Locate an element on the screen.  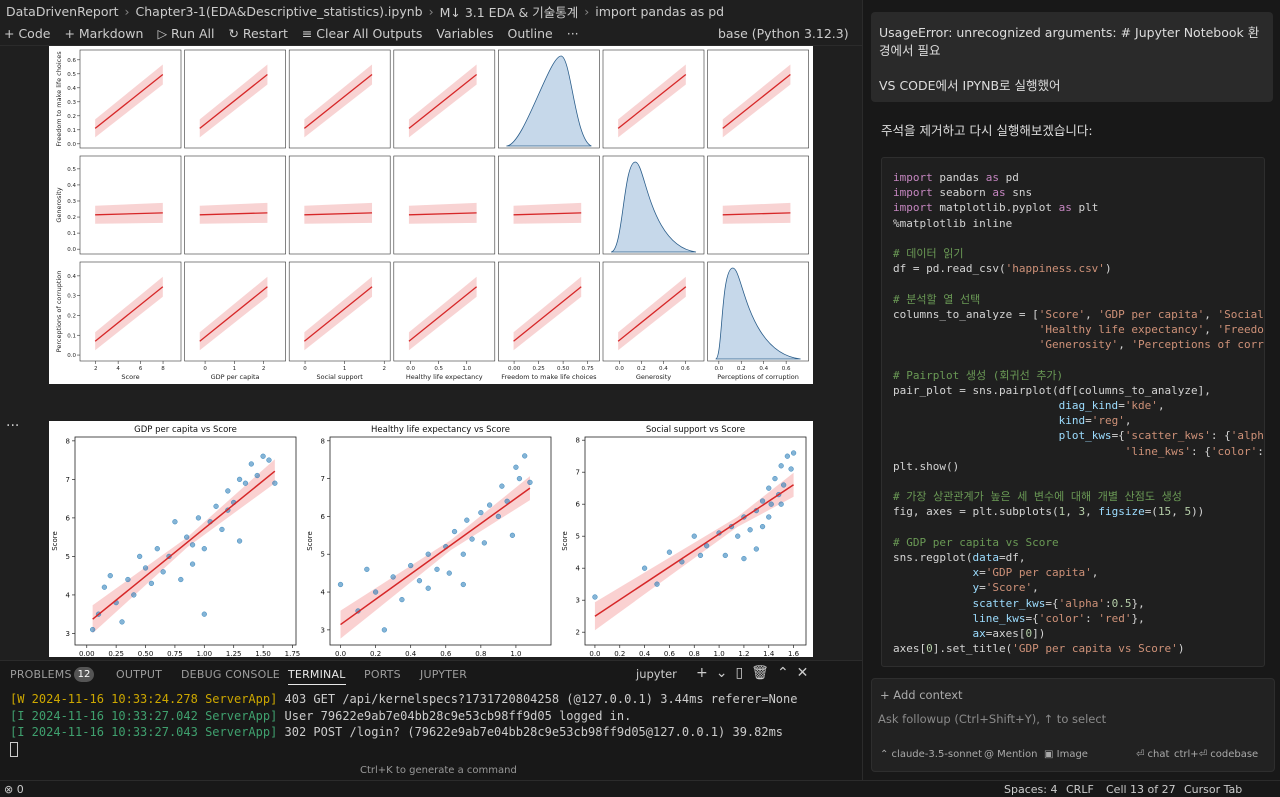
footer-item: ctrl+⏎ codebase is located at coordinates (1216, 754).